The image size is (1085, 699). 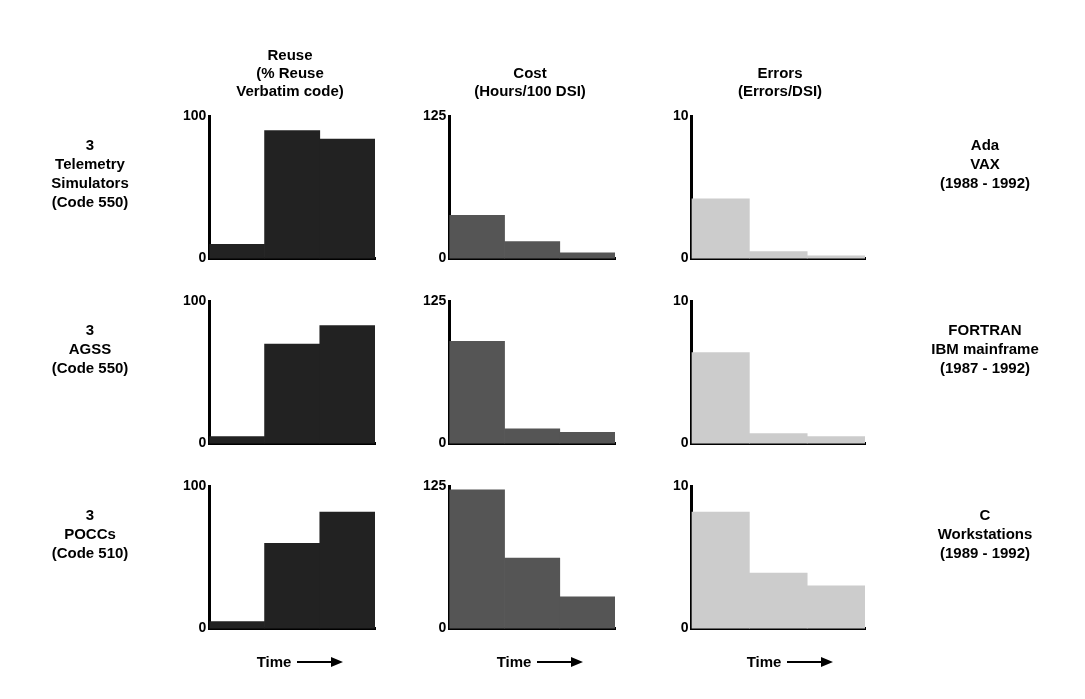 What do you see at coordinates (985, 348) in the screenshot?
I see `text: FORTRAN IBM mainframe (1987 - 1992)` at bounding box center [985, 348].